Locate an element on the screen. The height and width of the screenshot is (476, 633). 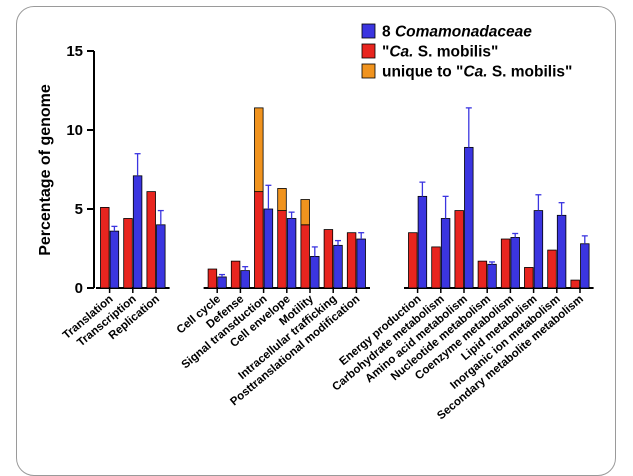
y-axis-label: Percentage of genome is located at coordinates (45, 170).